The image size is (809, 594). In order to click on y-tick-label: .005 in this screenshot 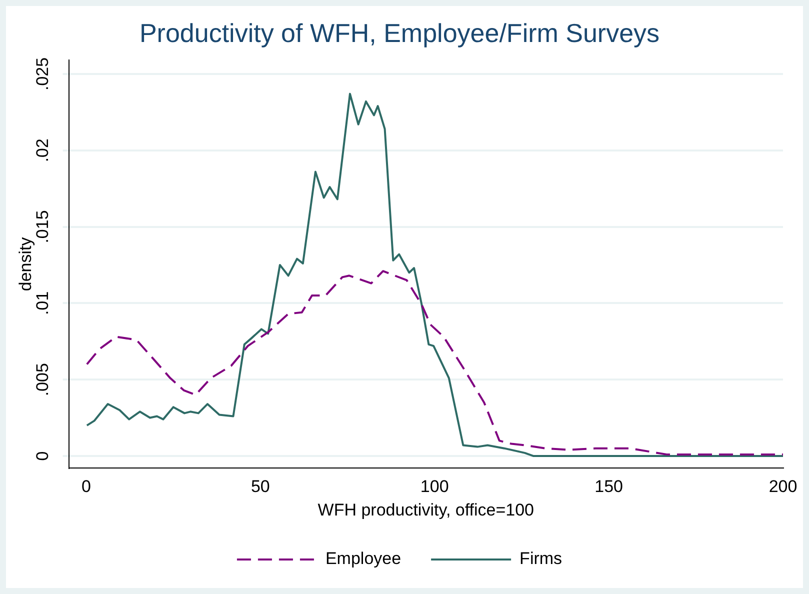, I will do `click(42, 379)`.